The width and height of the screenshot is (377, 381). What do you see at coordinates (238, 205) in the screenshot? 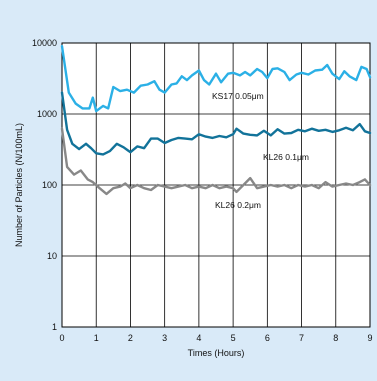
I see `series-label-3: KL26 0.2μm` at bounding box center [238, 205].